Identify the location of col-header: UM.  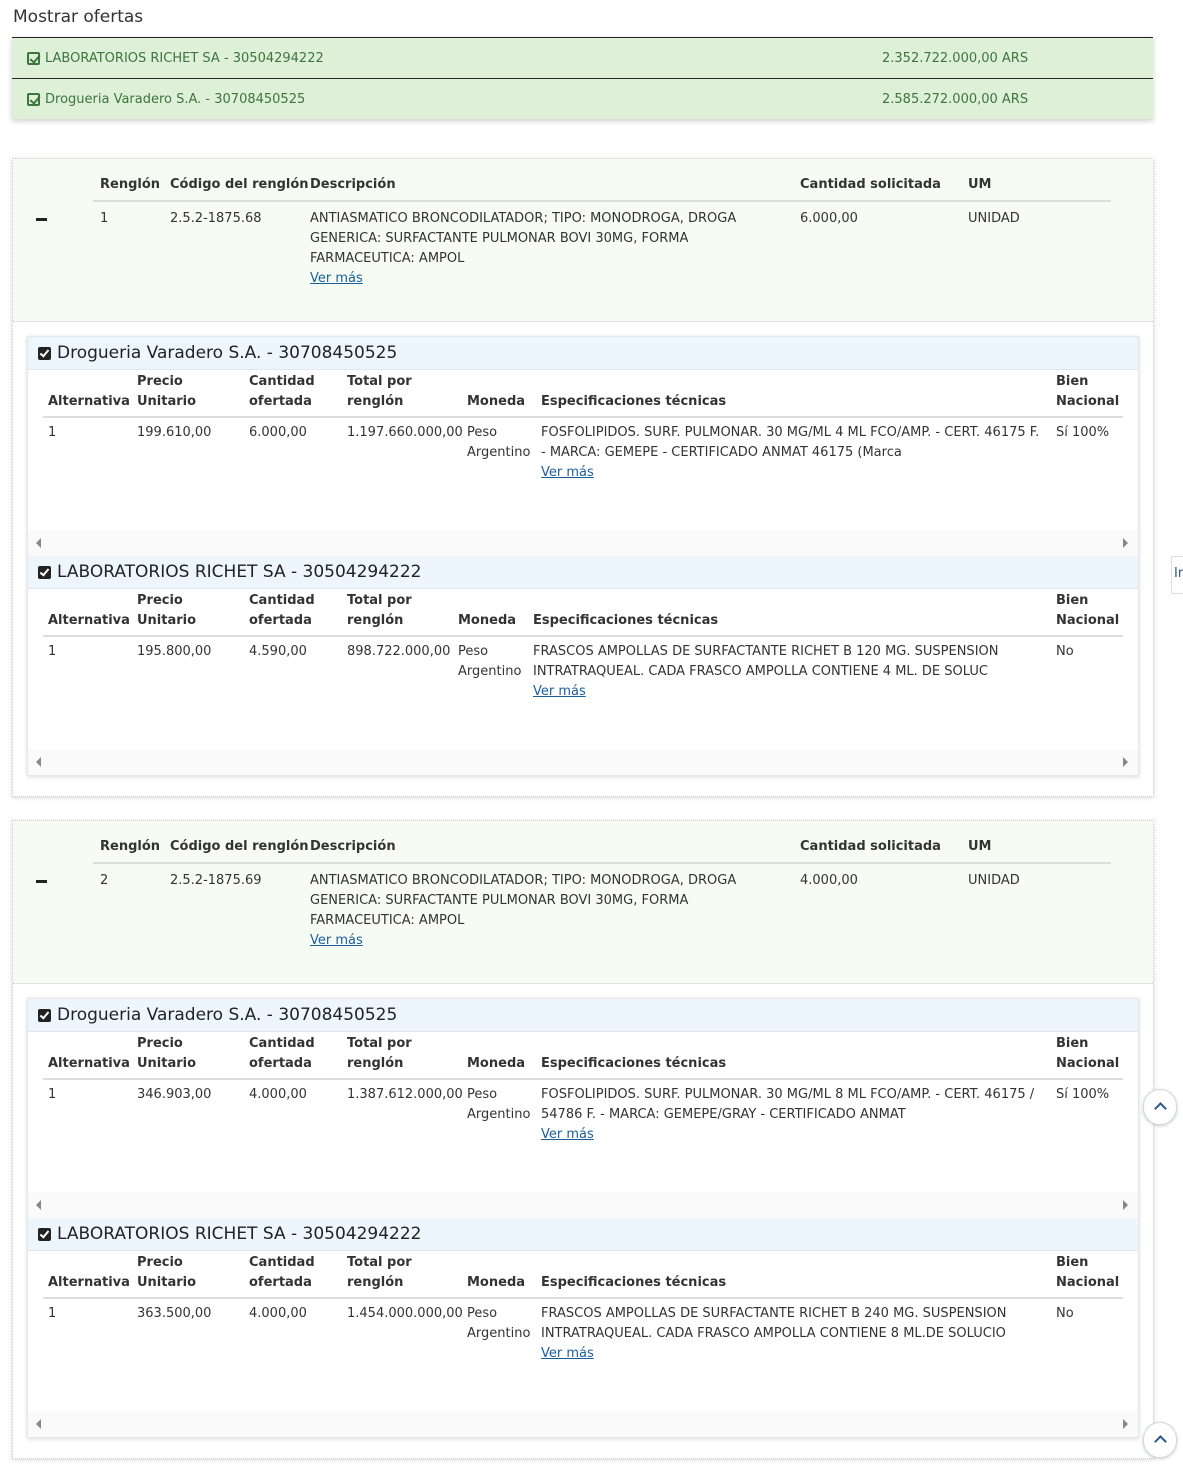
(980, 184).